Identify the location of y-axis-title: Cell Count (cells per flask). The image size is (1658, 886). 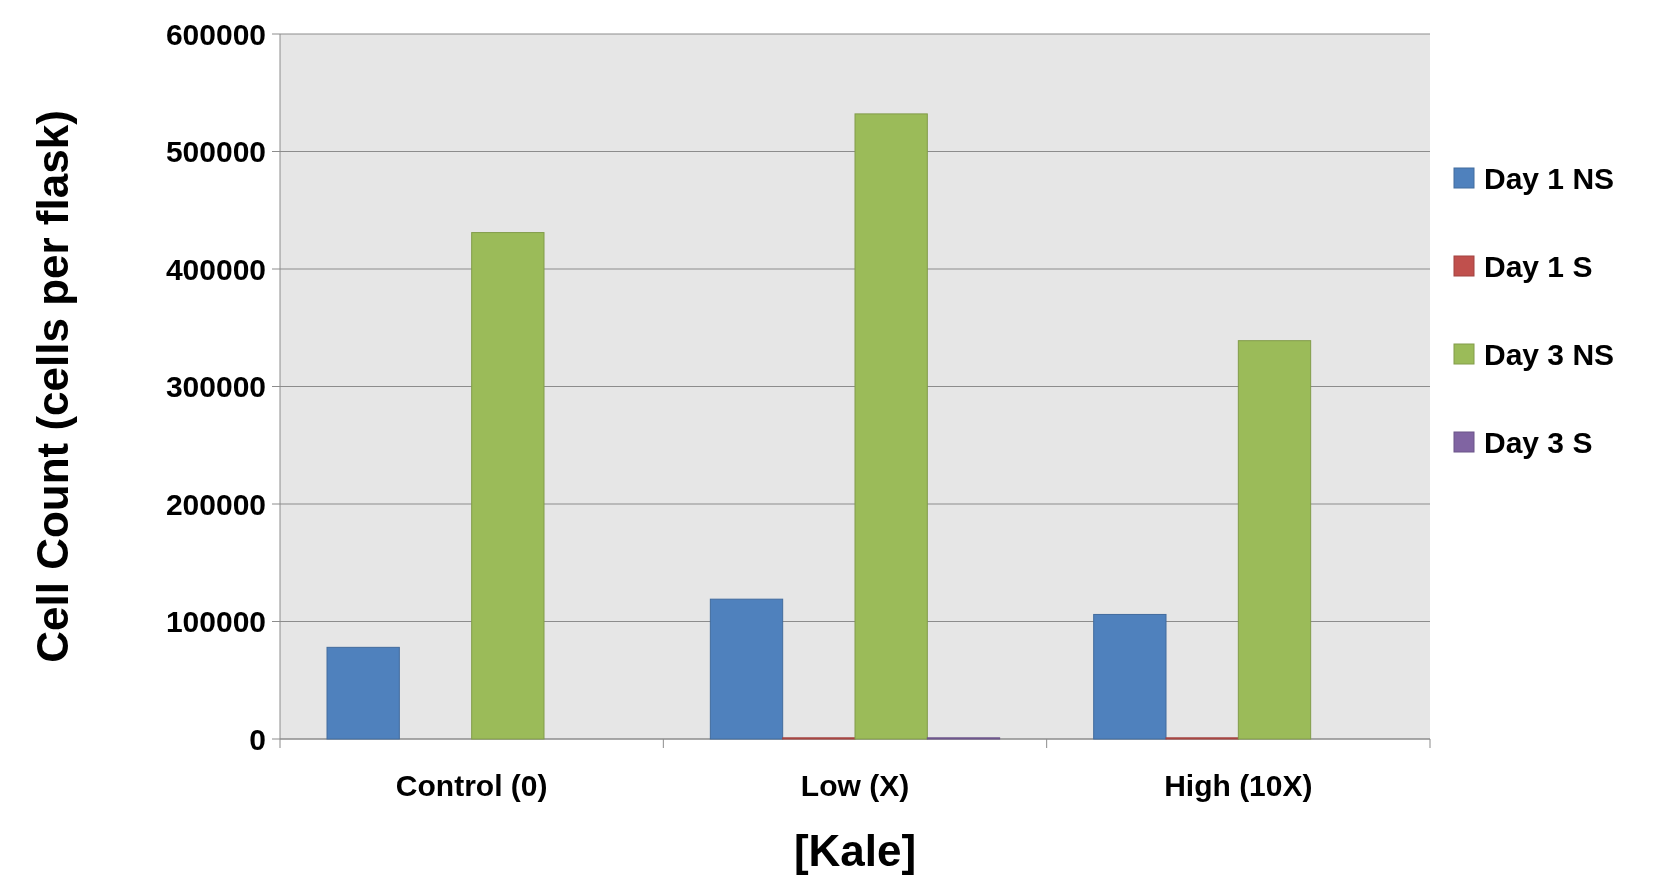
(52, 386).